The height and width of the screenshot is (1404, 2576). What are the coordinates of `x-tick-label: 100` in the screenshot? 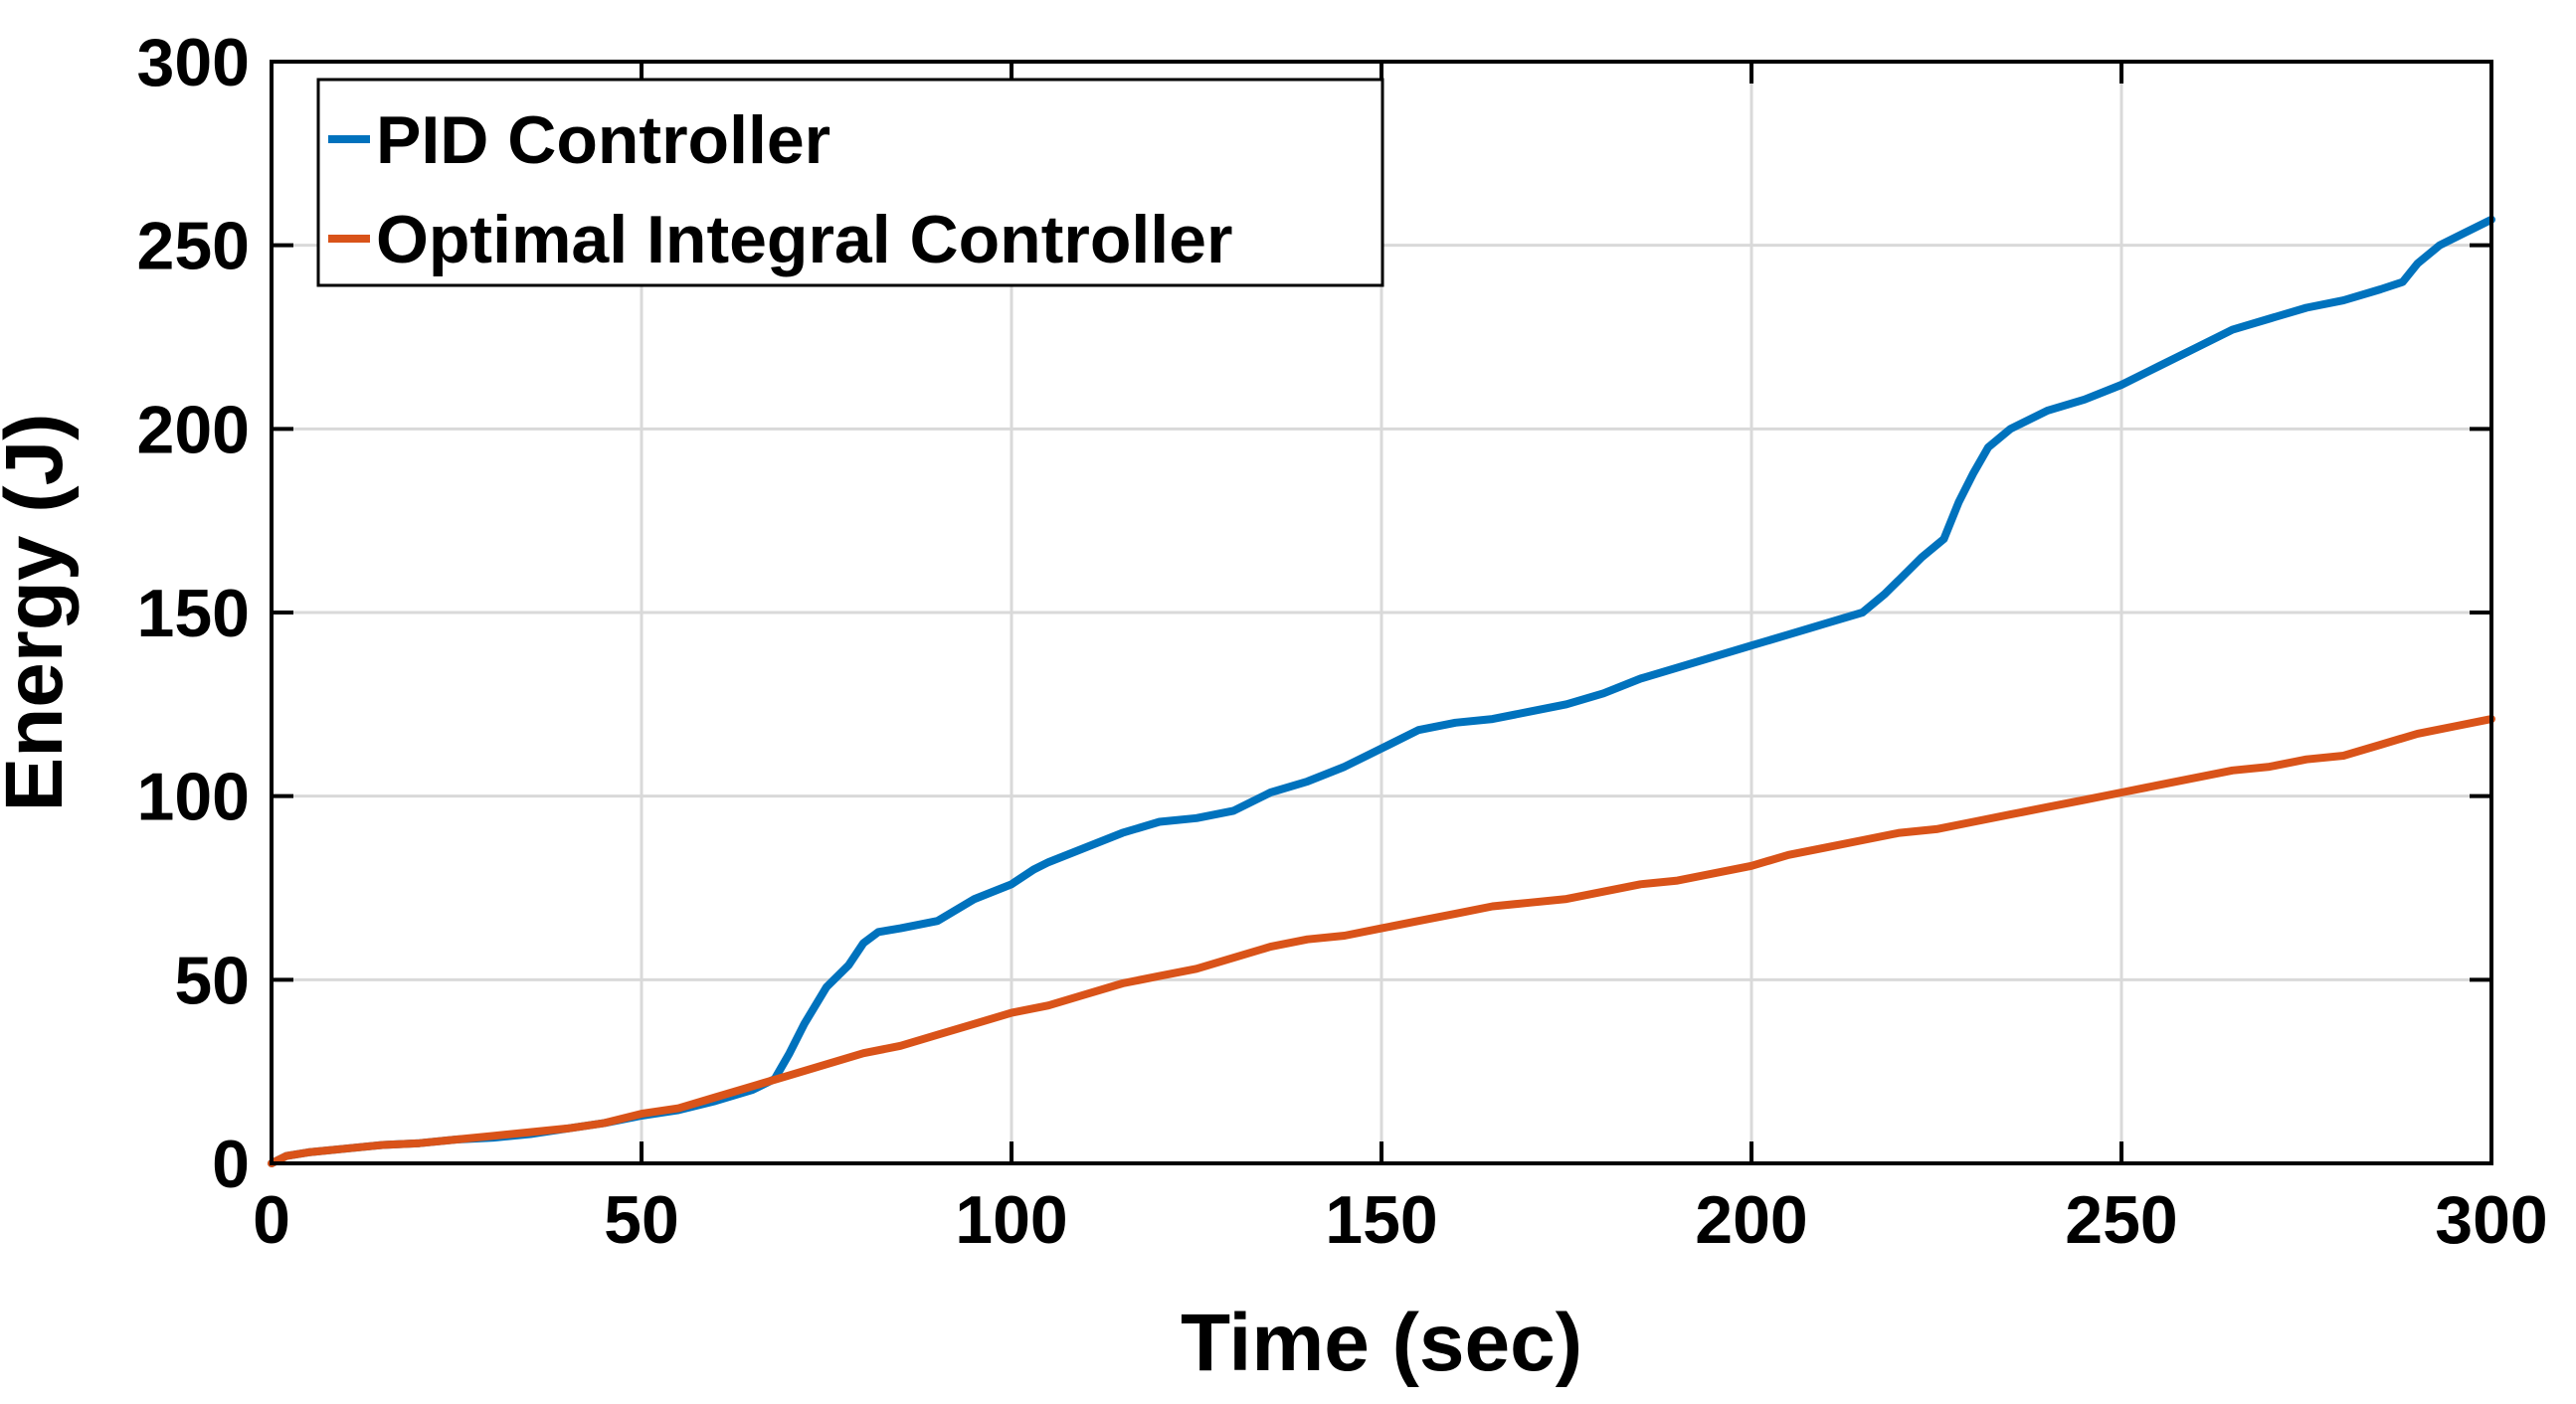 It's located at (1011, 1220).